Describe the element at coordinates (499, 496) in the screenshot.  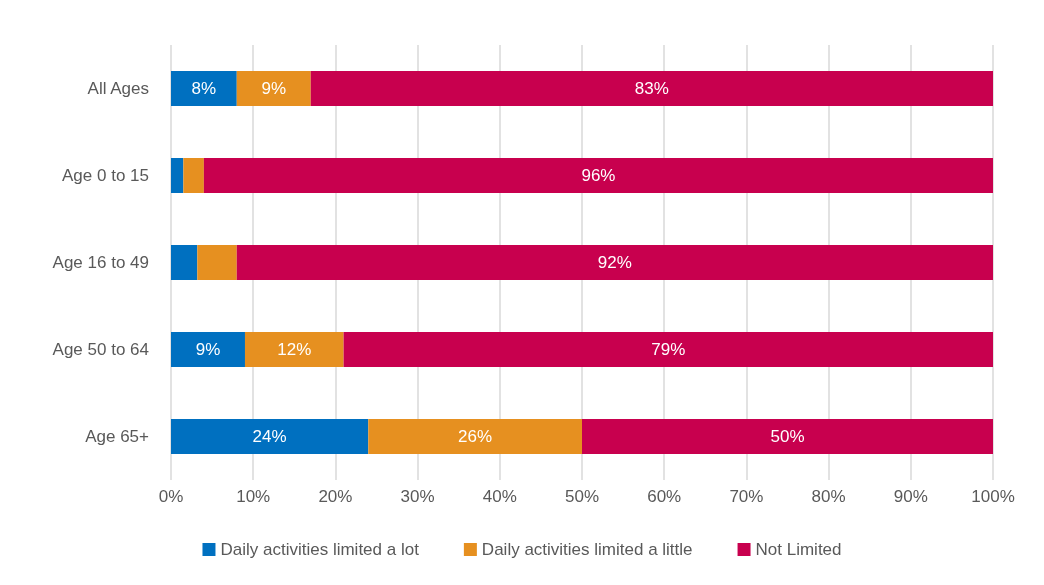
I see `x-tick-label: 40%` at that location.